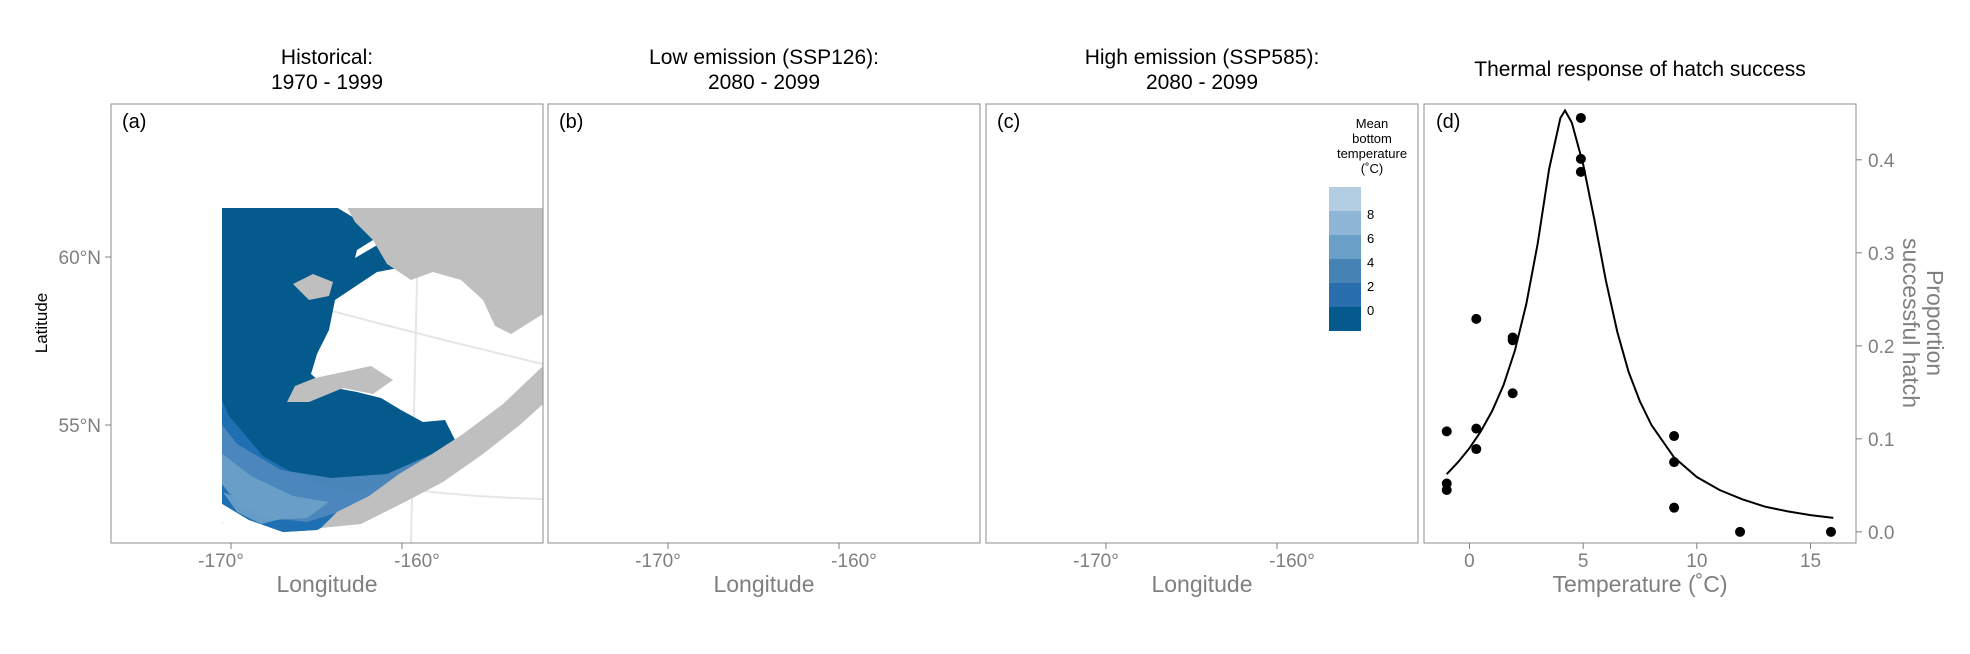  Describe the element at coordinates (80, 258) in the screenshot. I see `panel-a-ytick-label-60: 60°N` at that location.